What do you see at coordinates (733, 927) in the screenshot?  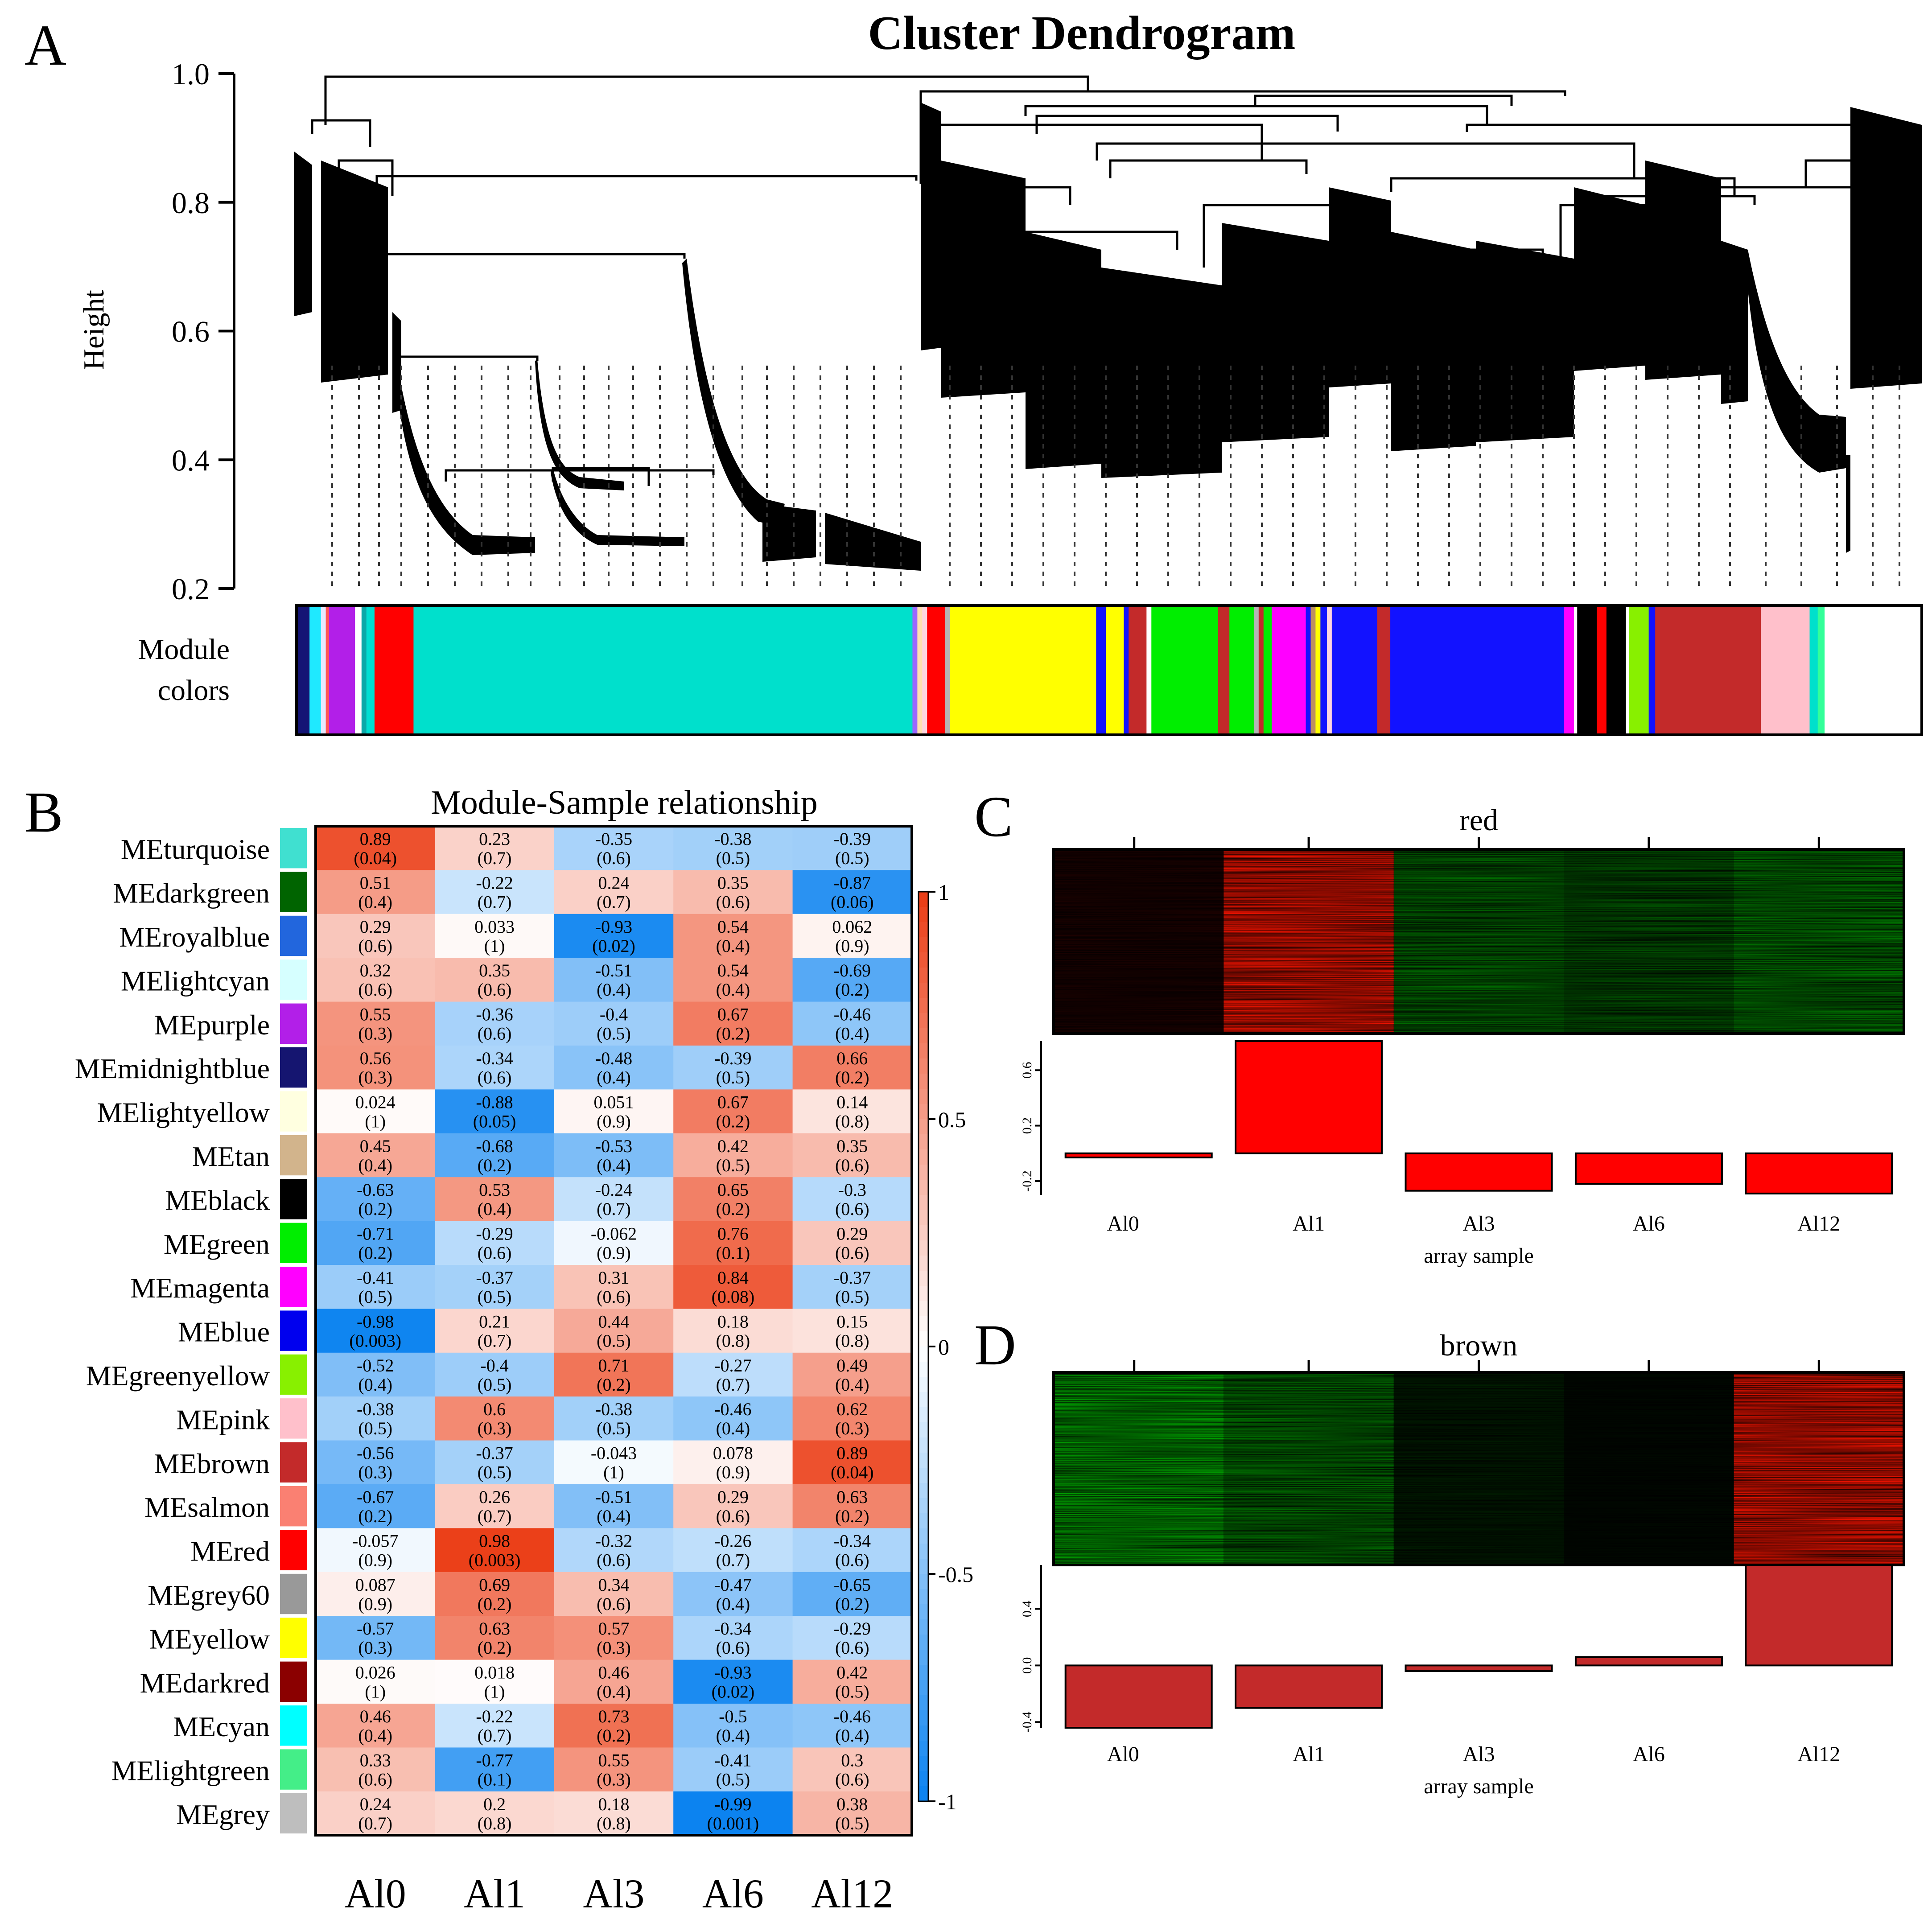 I see `heatmap-cell-r: 0.54` at bounding box center [733, 927].